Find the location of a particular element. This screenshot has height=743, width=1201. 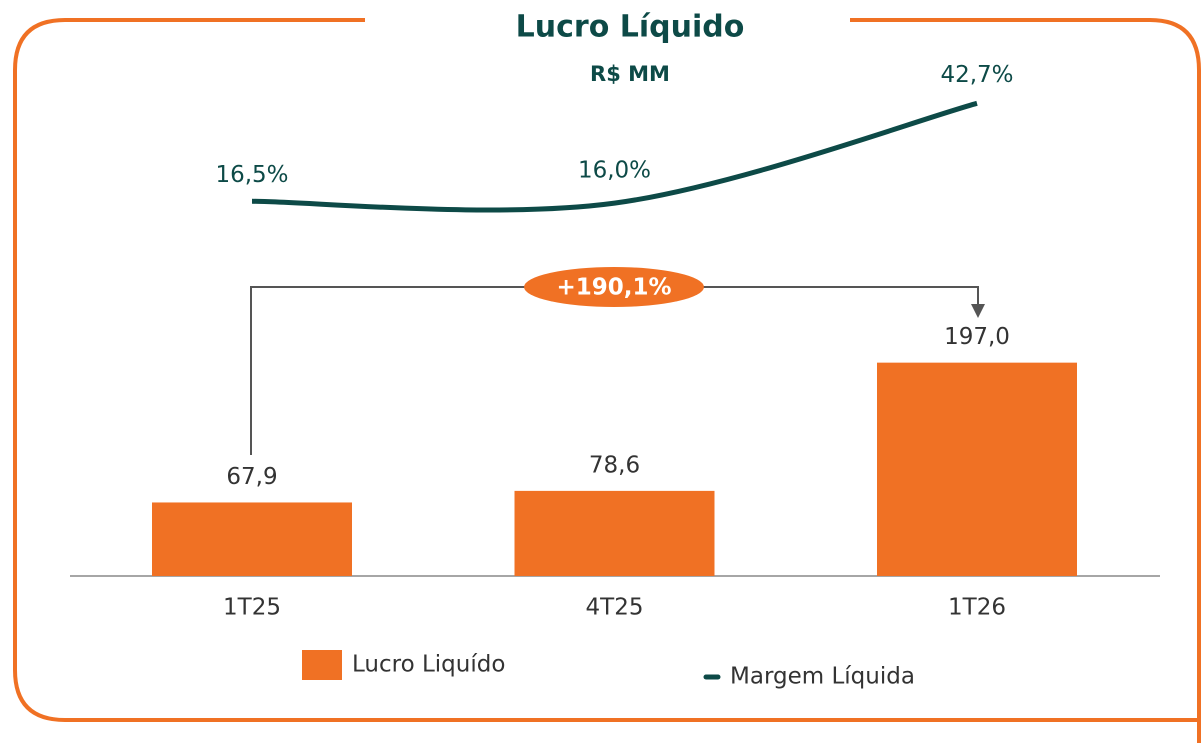

data-label: 197,0 is located at coordinates (977, 337).